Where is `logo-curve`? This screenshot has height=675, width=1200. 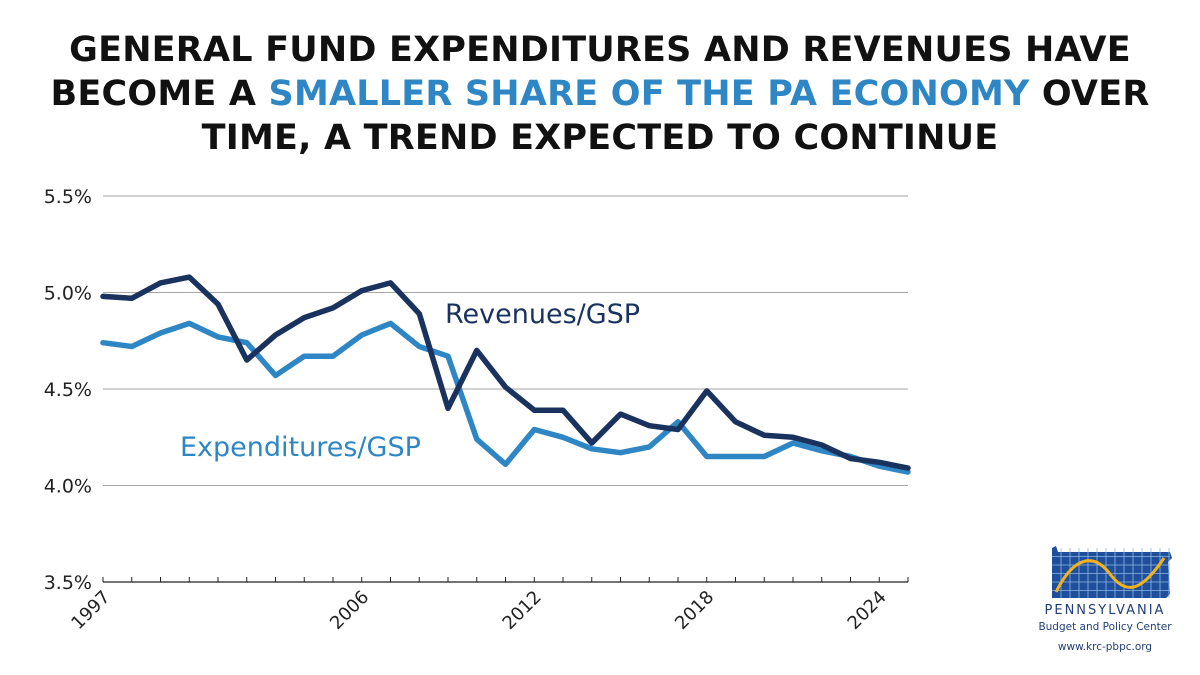 logo-curve is located at coordinates (1110, 575).